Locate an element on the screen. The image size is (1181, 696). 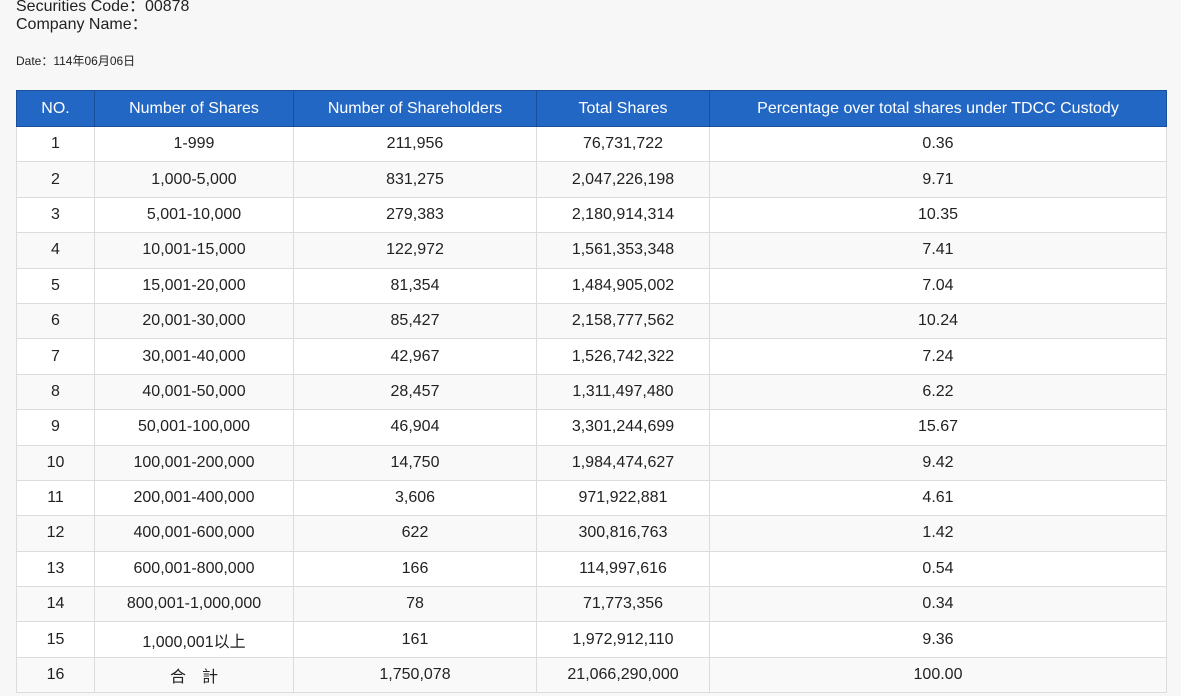
column-header-number-of-shareholders: Number of Shareholders is located at coordinates (415, 108).